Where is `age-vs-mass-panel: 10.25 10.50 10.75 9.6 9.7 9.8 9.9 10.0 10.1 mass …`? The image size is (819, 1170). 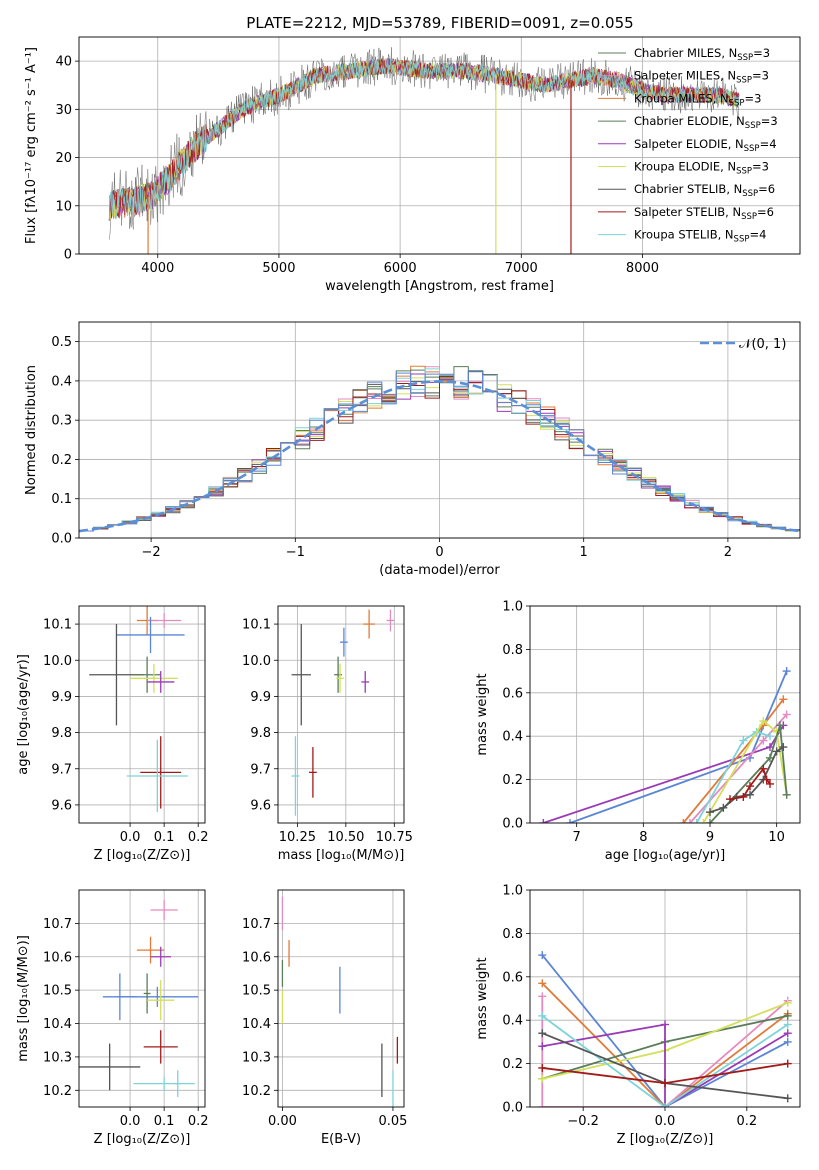 age-vs-mass-panel: 10.25 10.50 10.75 9.6 9.7 9.8 9.9 10.0 10.1 mass … is located at coordinates (327, 734).